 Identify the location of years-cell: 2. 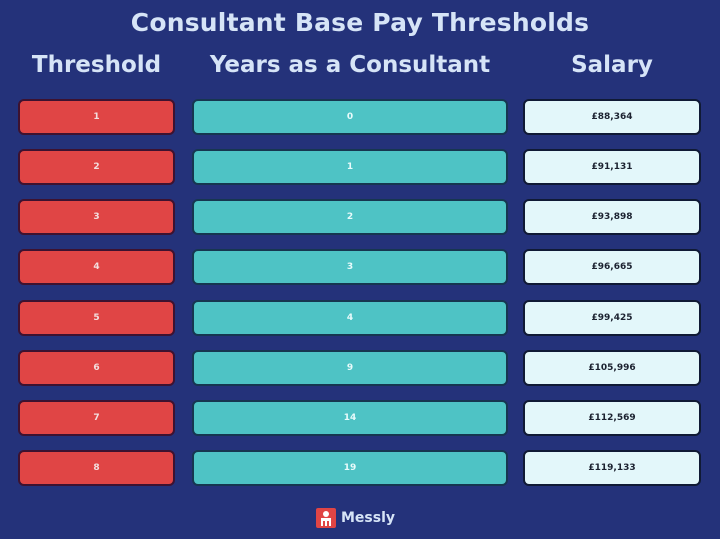
(350, 217).